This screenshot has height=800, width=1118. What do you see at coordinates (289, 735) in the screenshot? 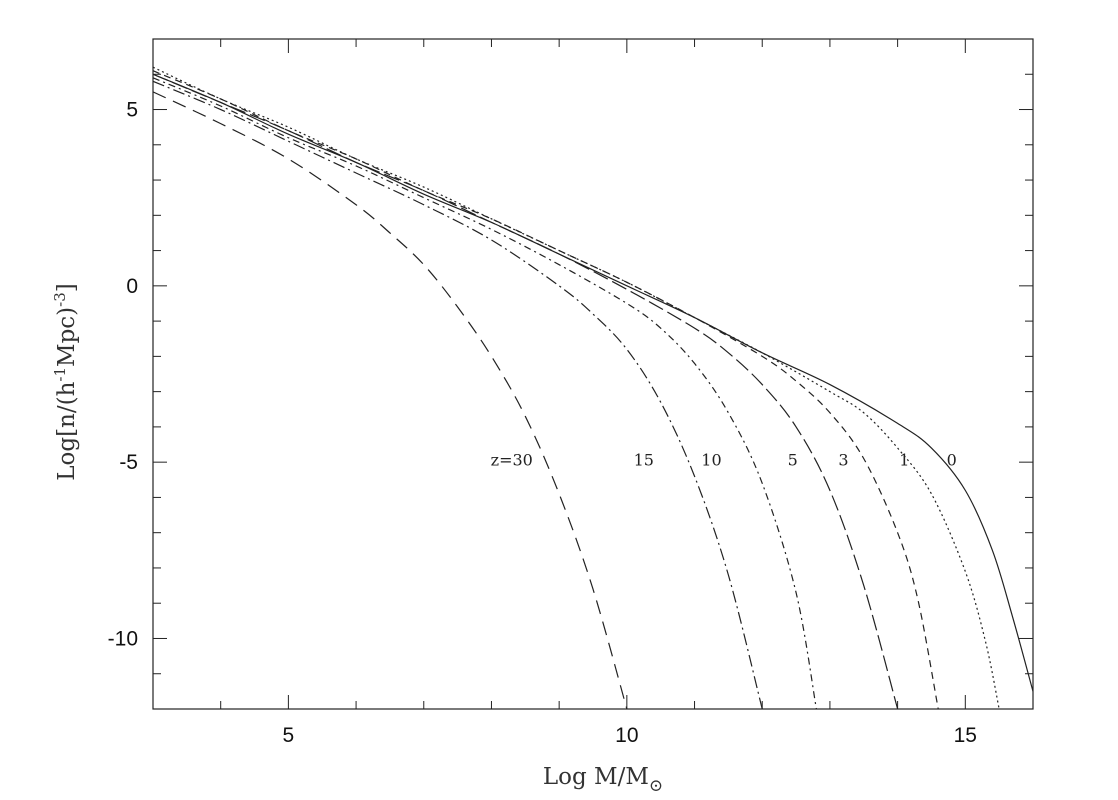
I see `x-tick-label: 5` at bounding box center [289, 735].